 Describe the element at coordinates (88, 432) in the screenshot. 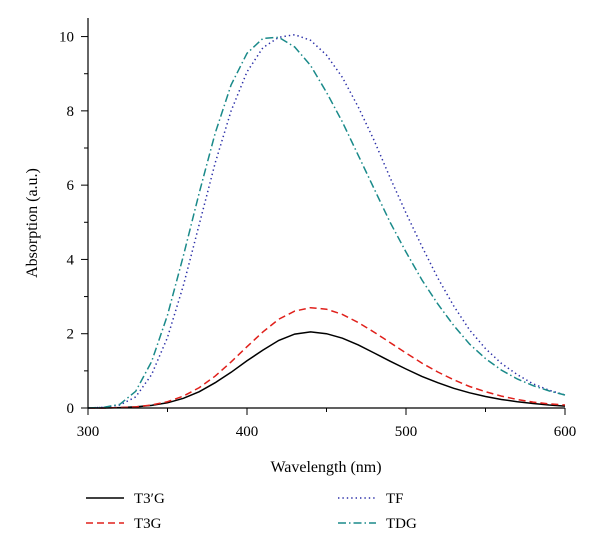

I see `x-tick-label: 300` at that location.